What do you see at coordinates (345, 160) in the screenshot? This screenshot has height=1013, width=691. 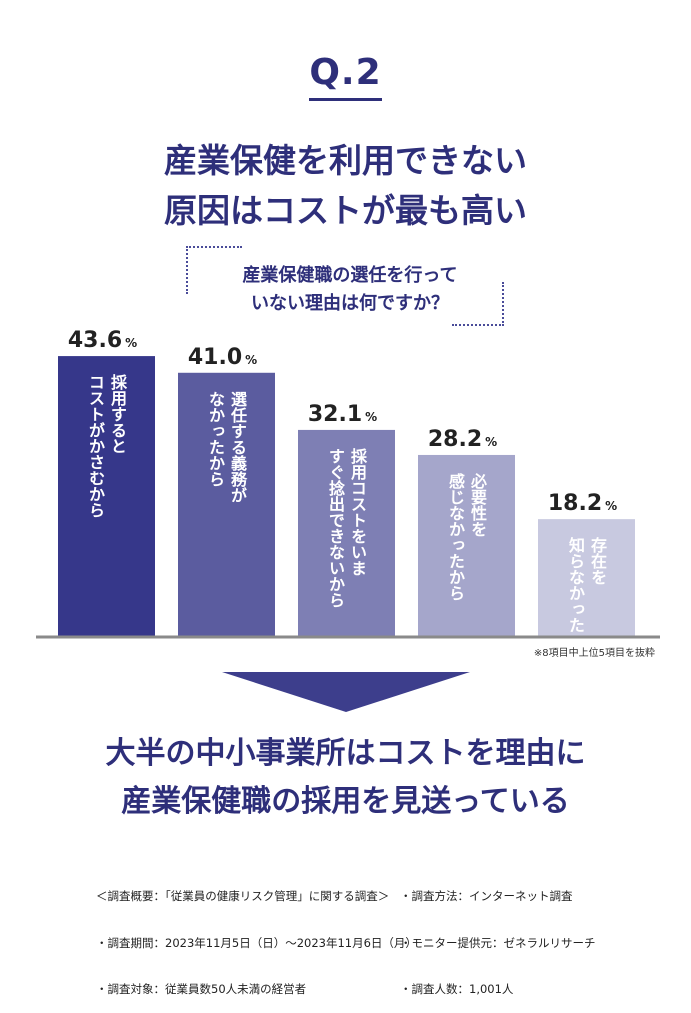 I see `headline-line-1: 産業保健を利用できない` at bounding box center [345, 160].